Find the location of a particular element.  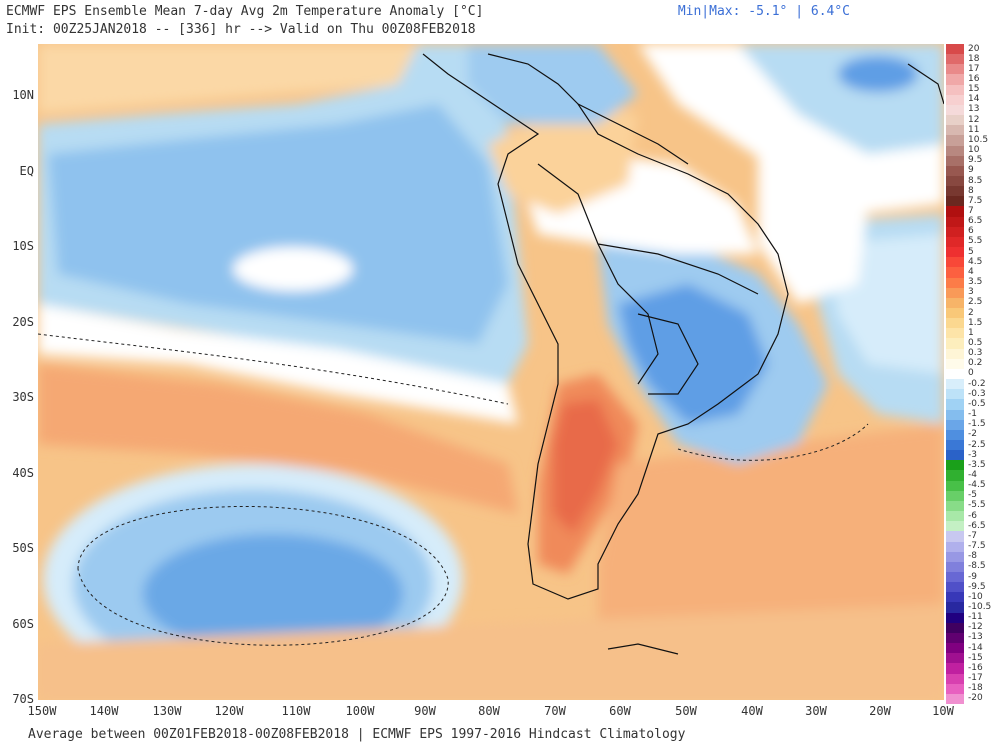

lat-label: 10N is located at coordinates (23, 95).